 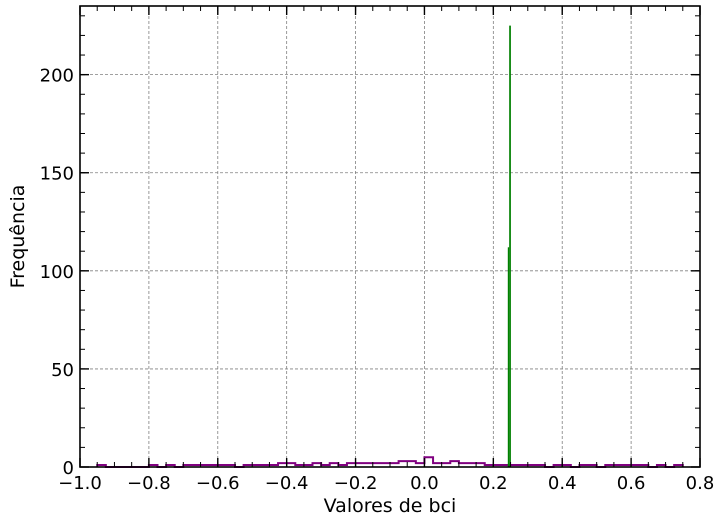 What do you see at coordinates (424, 483) in the screenshot?
I see `x-tick-label: 0.0` at bounding box center [424, 483].